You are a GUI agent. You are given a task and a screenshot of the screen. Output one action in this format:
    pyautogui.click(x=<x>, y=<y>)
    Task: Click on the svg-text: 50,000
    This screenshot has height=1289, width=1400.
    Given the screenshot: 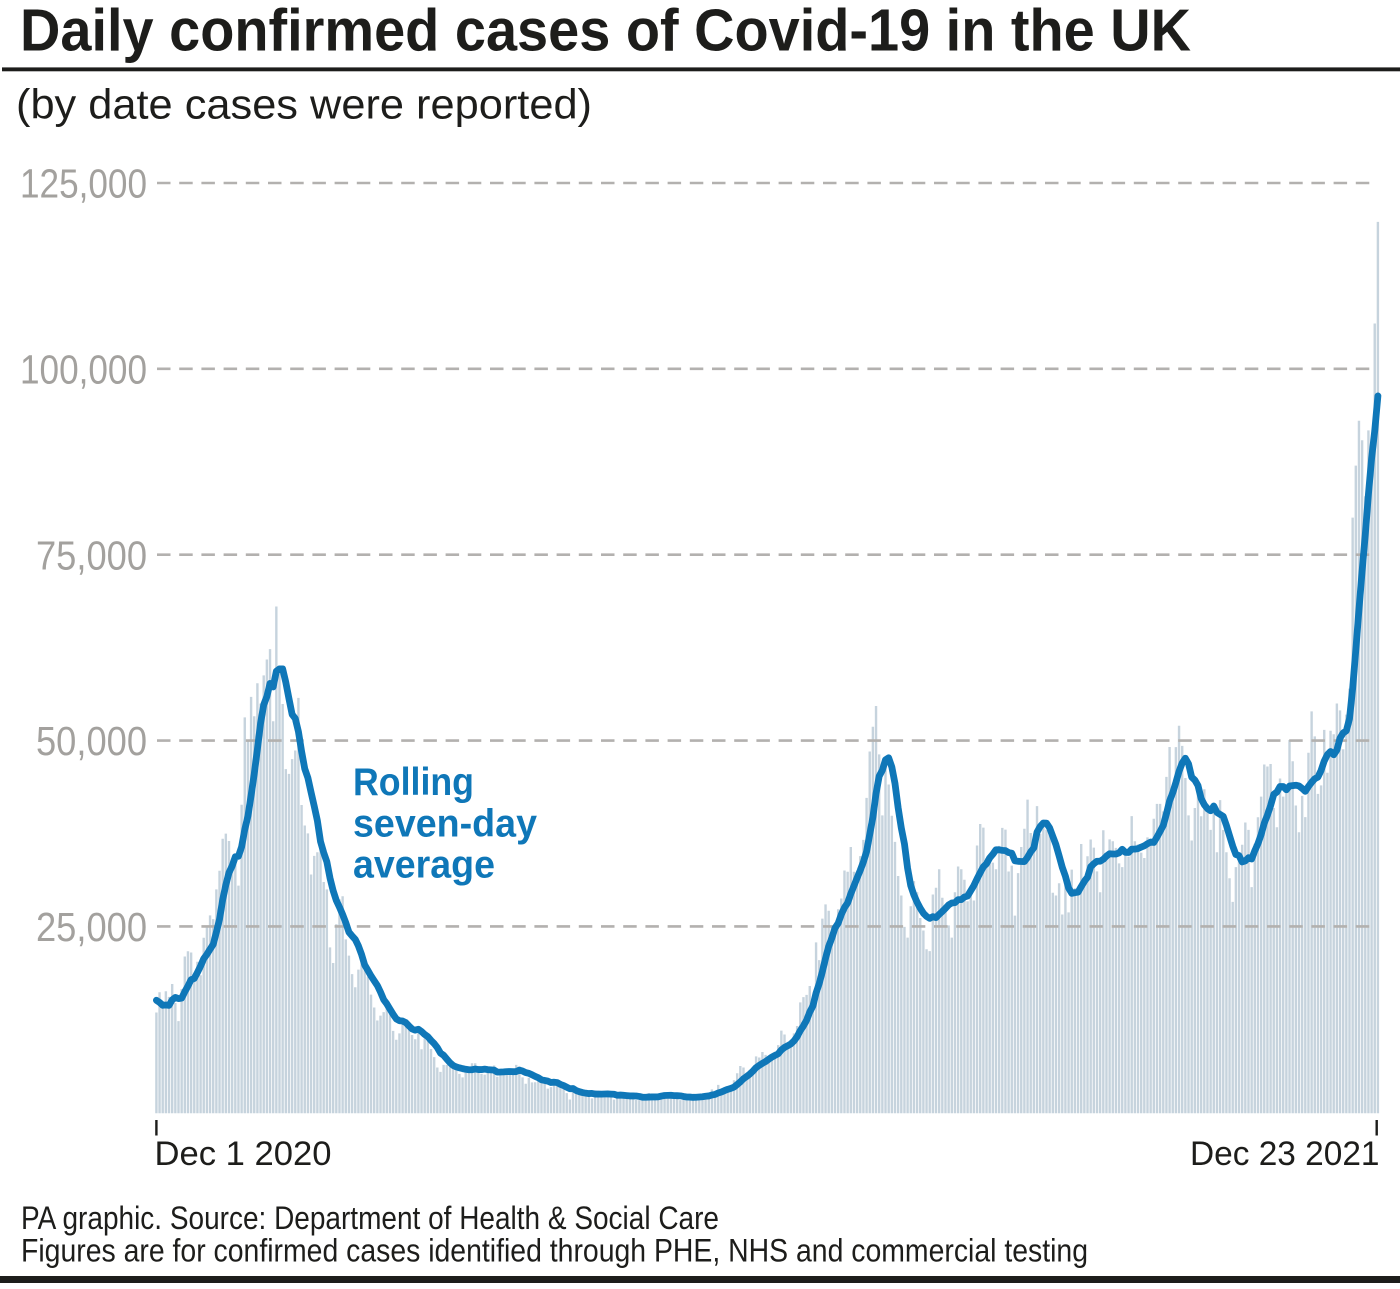 What is the action you would take?
    pyautogui.click(x=91, y=741)
    